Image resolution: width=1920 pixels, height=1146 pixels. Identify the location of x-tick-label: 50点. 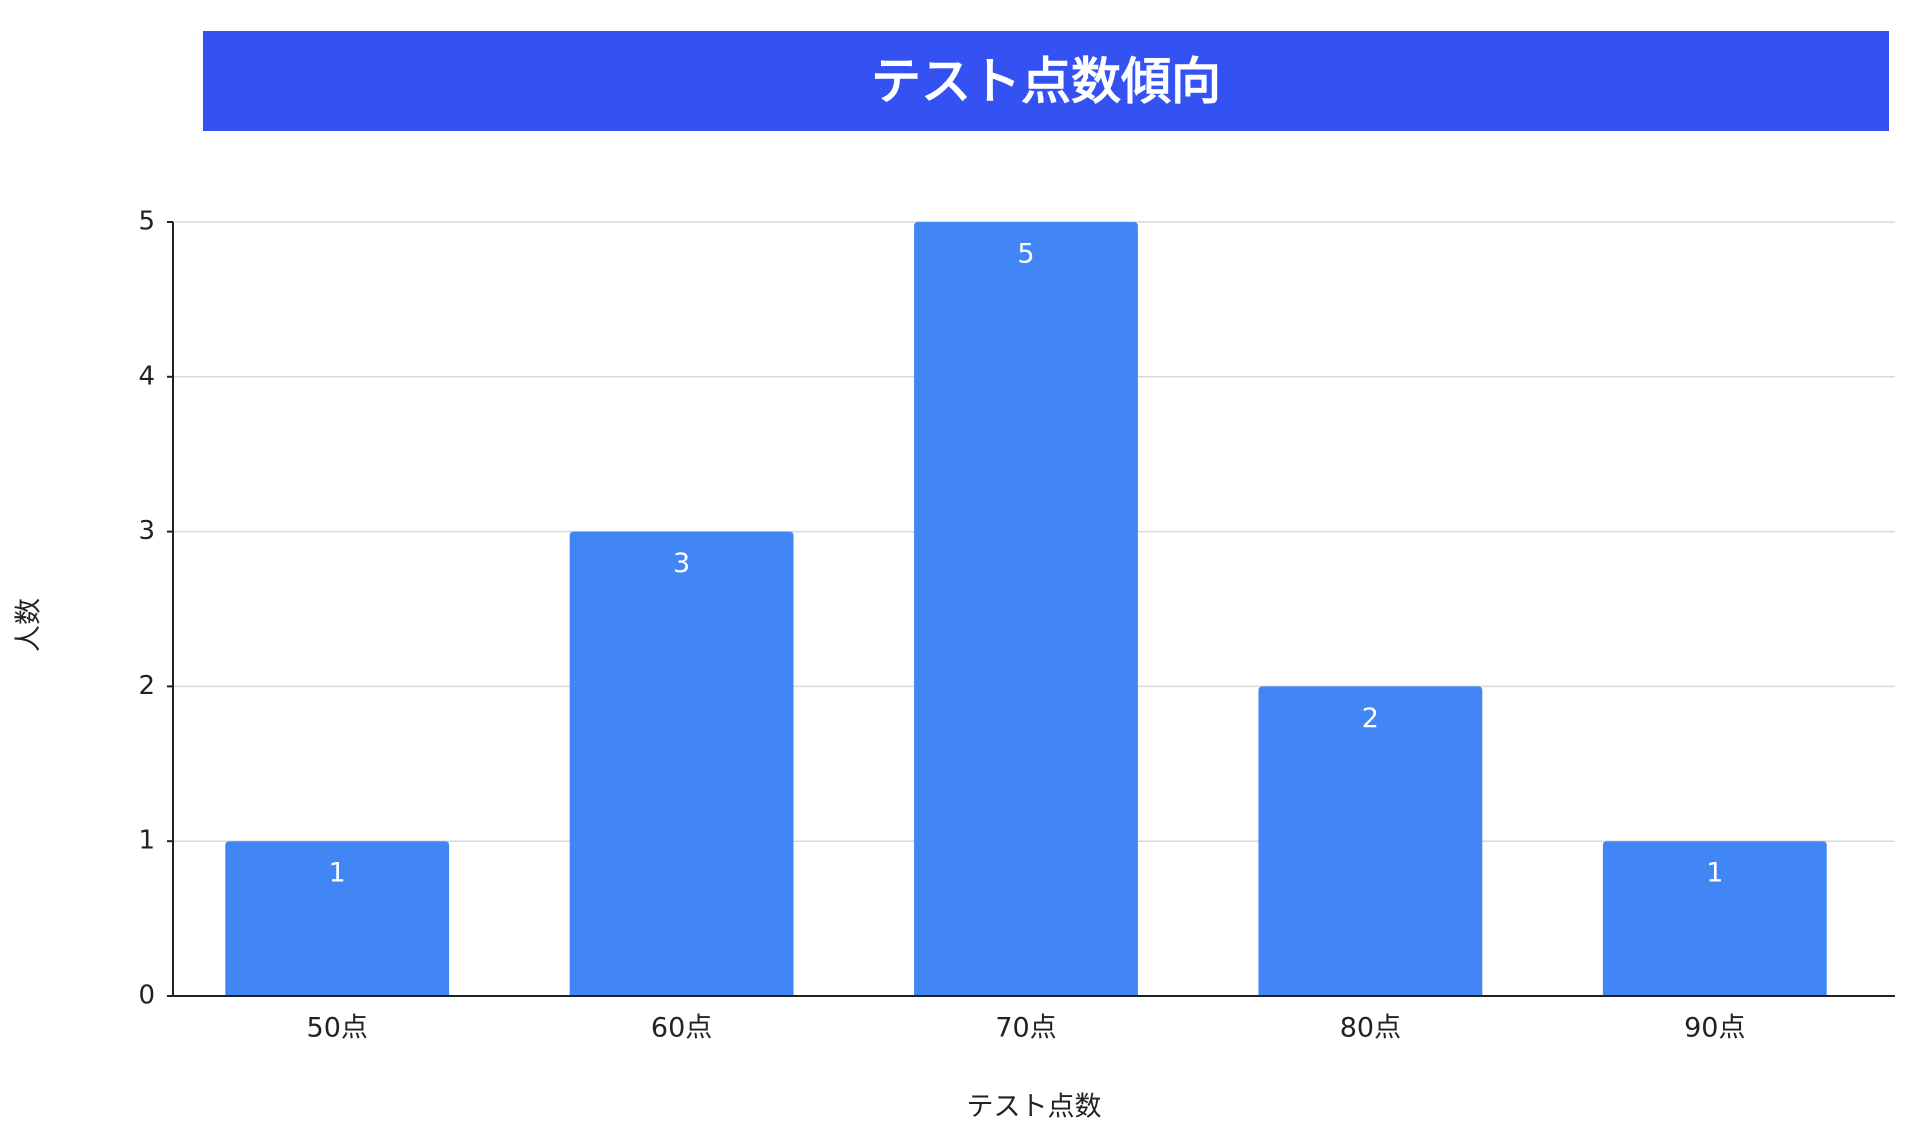
(337, 1028).